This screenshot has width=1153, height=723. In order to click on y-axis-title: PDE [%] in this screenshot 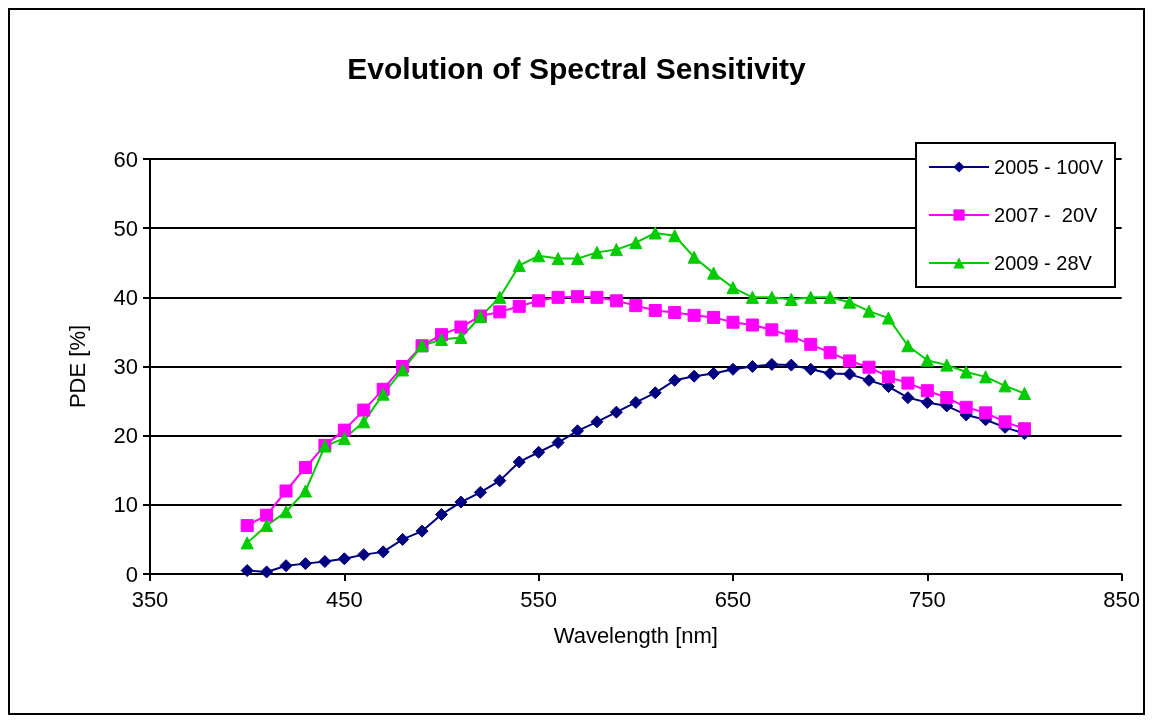, I will do `click(77, 366)`.